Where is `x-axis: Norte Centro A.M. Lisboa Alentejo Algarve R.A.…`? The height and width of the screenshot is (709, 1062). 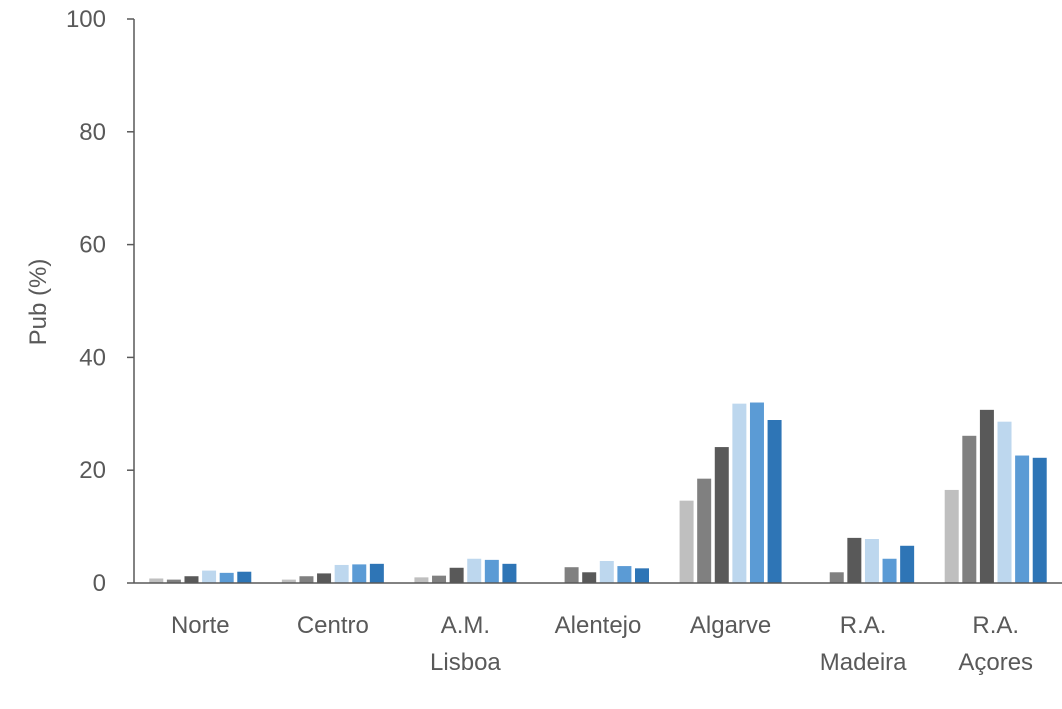 x-axis: Norte Centro A.M. Lisboa Alentejo Algarve R.A.… is located at coordinates (598, 629).